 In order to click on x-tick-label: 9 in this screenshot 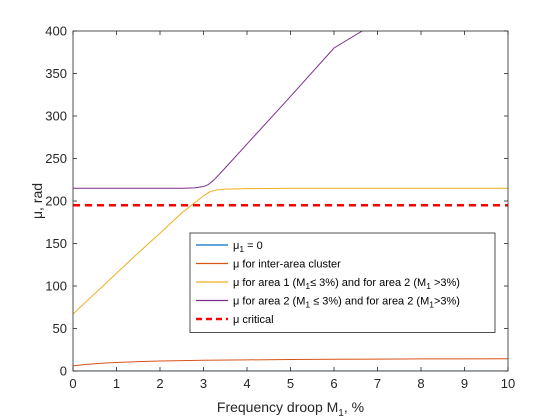, I will do `click(464, 383)`.